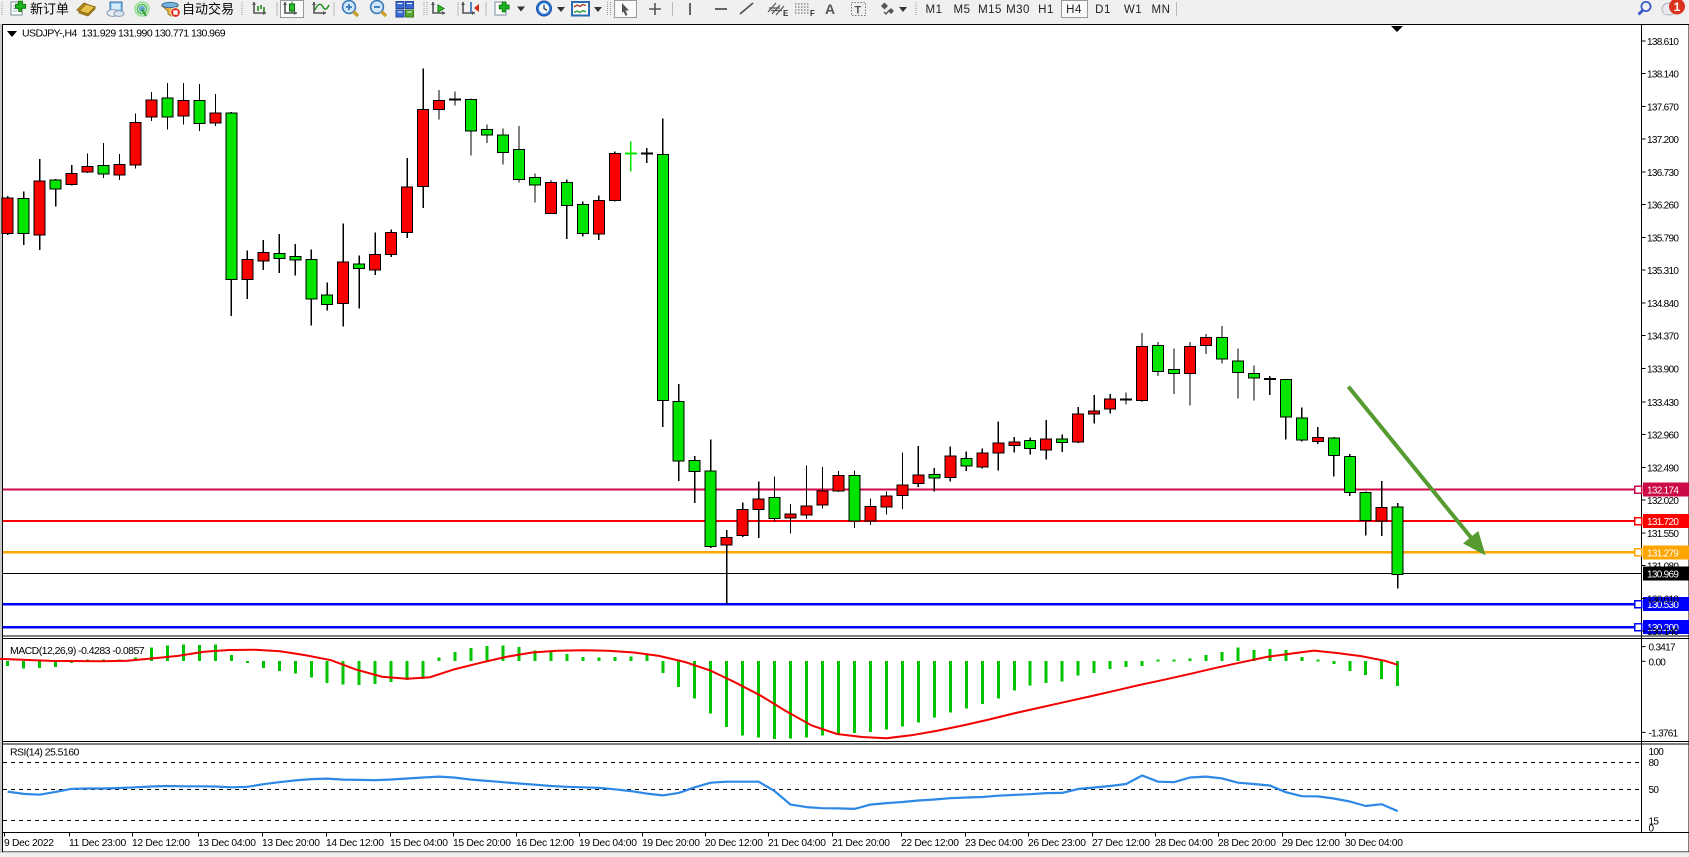 Image resolution: width=1689 pixels, height=857 pixels. What do you see at coordinates (1663, 469) in the screenshot?
I see `svg-text: 132.490` at bounding box center [1663, 469].